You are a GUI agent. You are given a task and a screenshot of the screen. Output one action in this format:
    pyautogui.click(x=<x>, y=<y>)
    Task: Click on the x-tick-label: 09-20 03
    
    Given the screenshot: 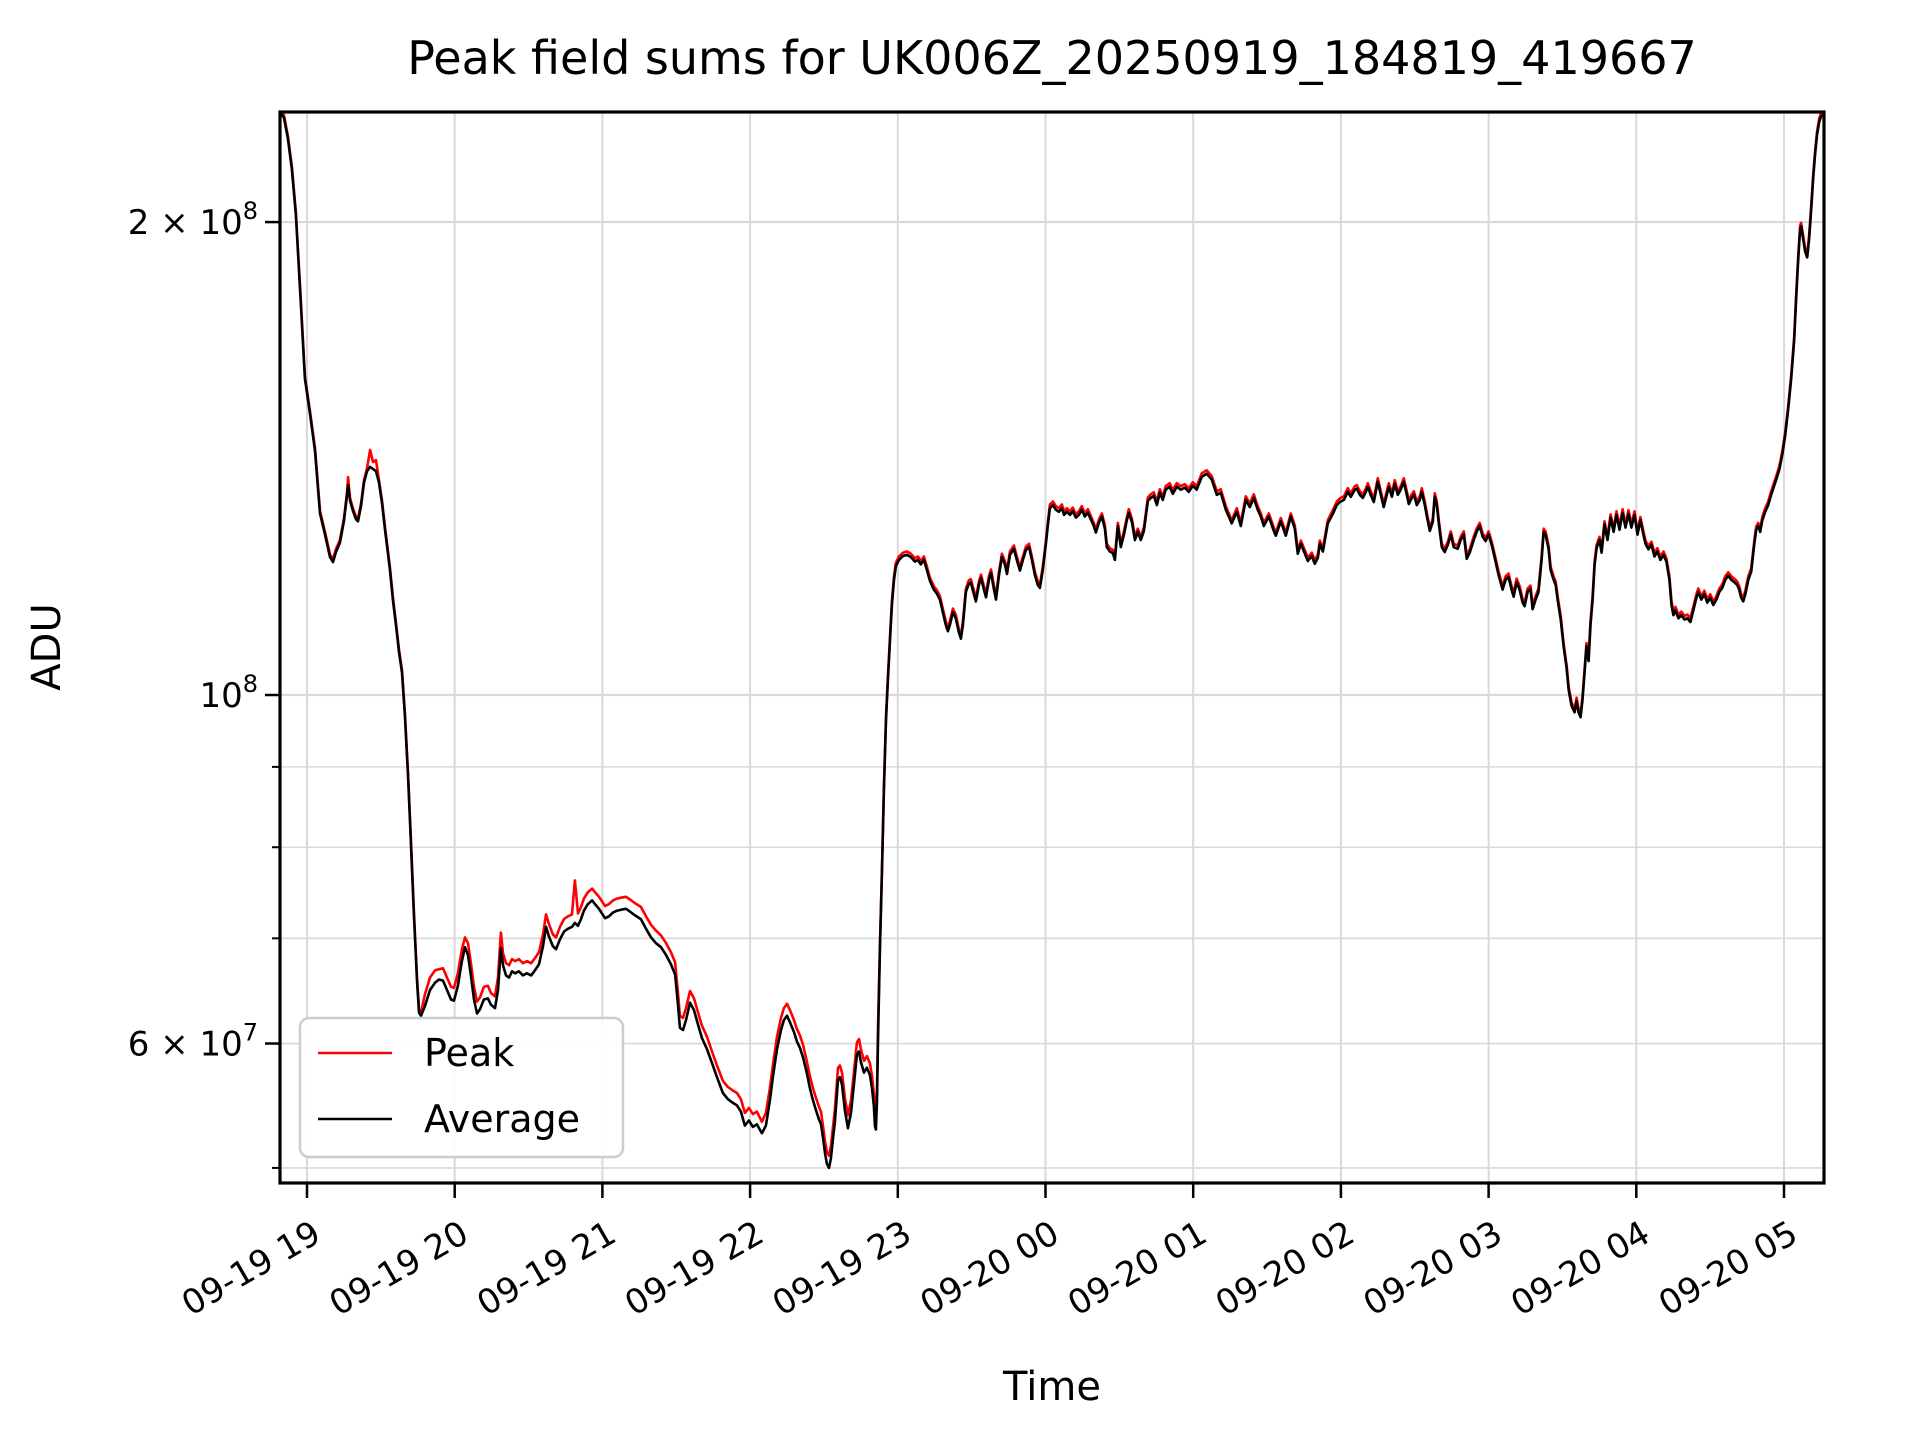 What is the action you would take?
    pyautogui.click(x=1433, y=1268)
    